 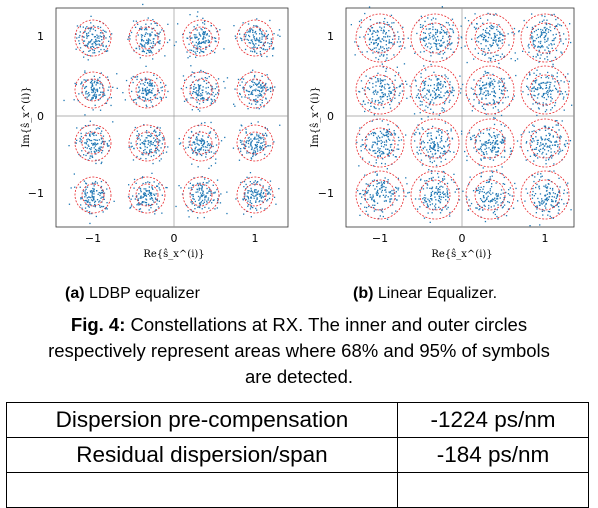 What do you see at coordinates (297, 455) in the screenshot?
I see `table-row: Residual dispersion/span -184 ps/nm` at bounding box center [297, 455].